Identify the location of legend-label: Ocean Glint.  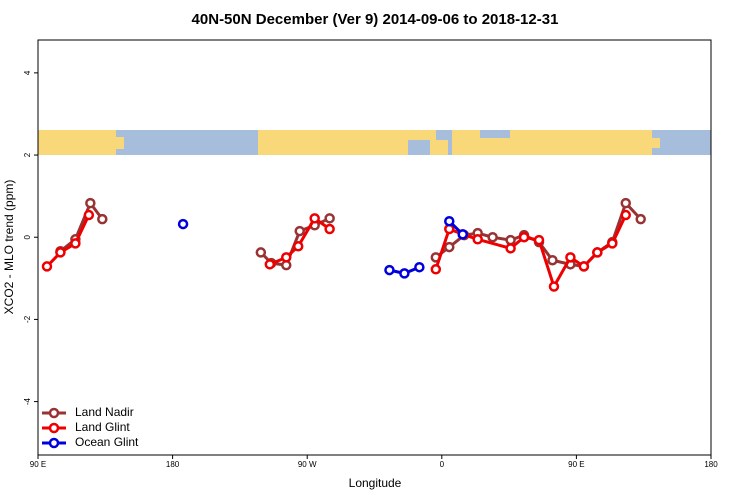
(107, 442).